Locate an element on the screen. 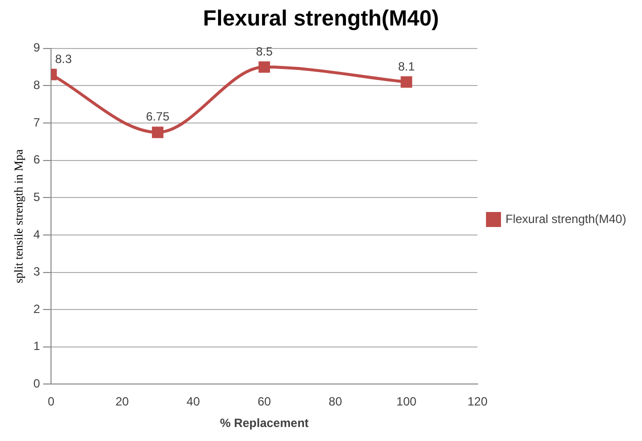 The height and width of the screenshot is (441, 642). y-tick-label: 5 is located at coordinates (36, 197).